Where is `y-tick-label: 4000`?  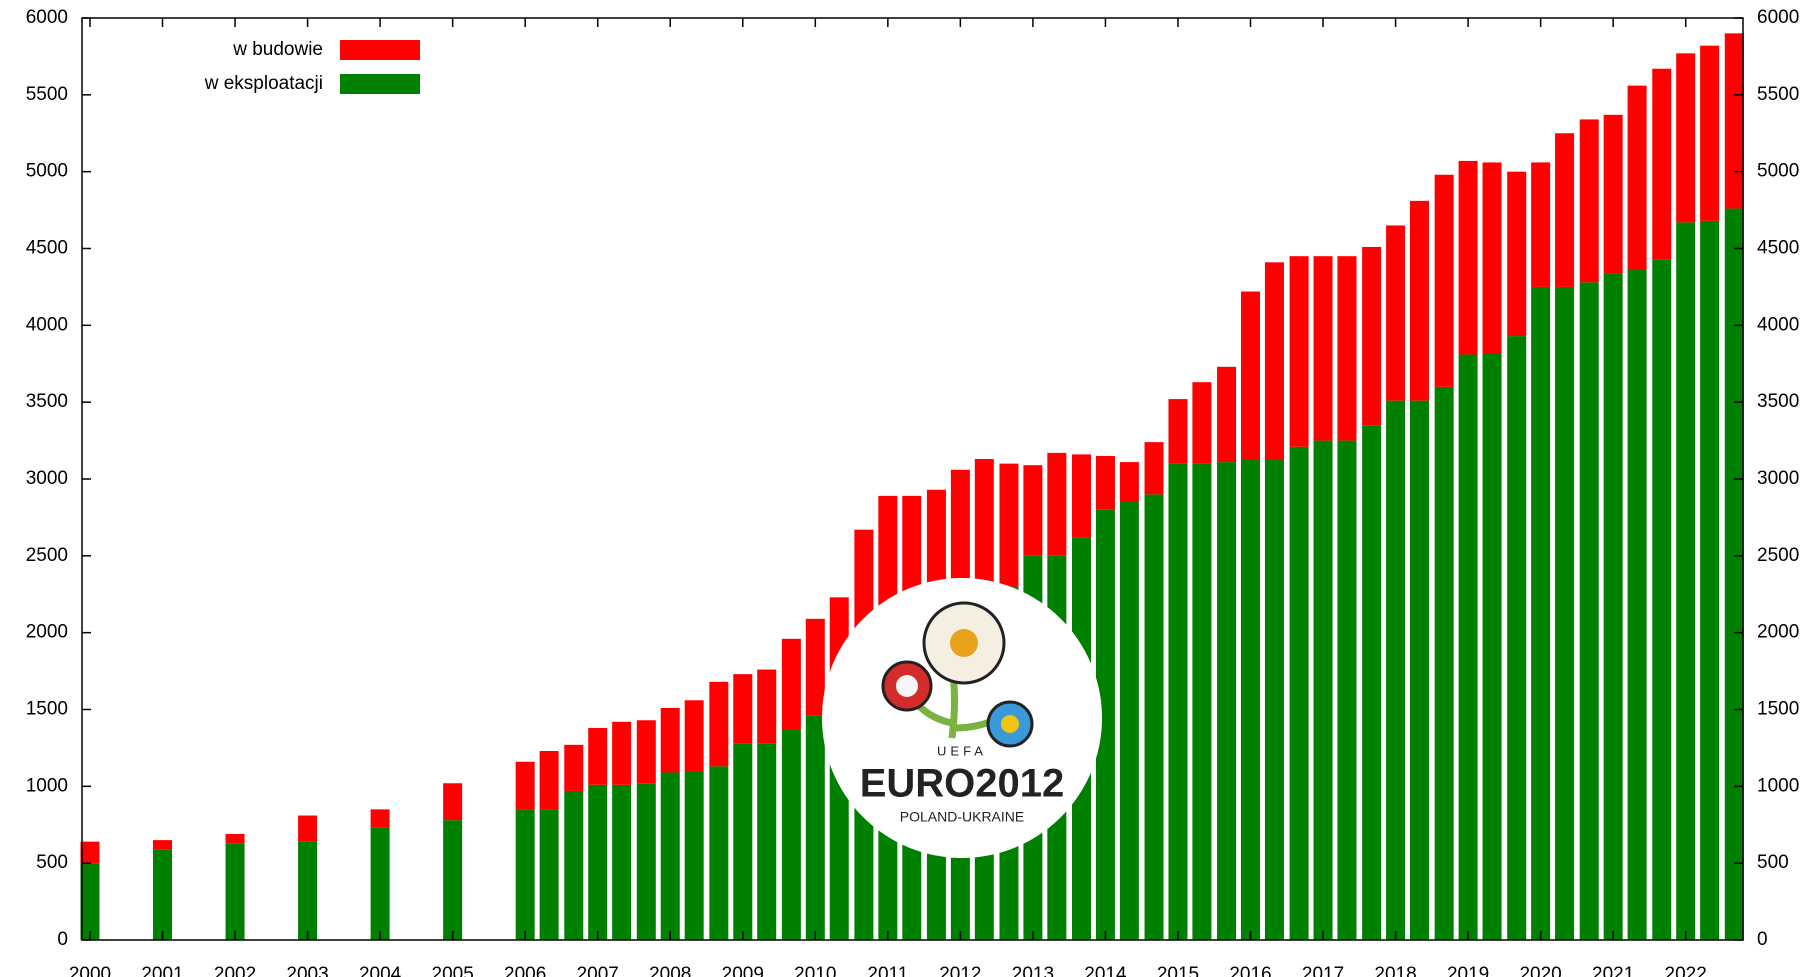
y-tick-label: 4000 is located at coordinates (47, 324).